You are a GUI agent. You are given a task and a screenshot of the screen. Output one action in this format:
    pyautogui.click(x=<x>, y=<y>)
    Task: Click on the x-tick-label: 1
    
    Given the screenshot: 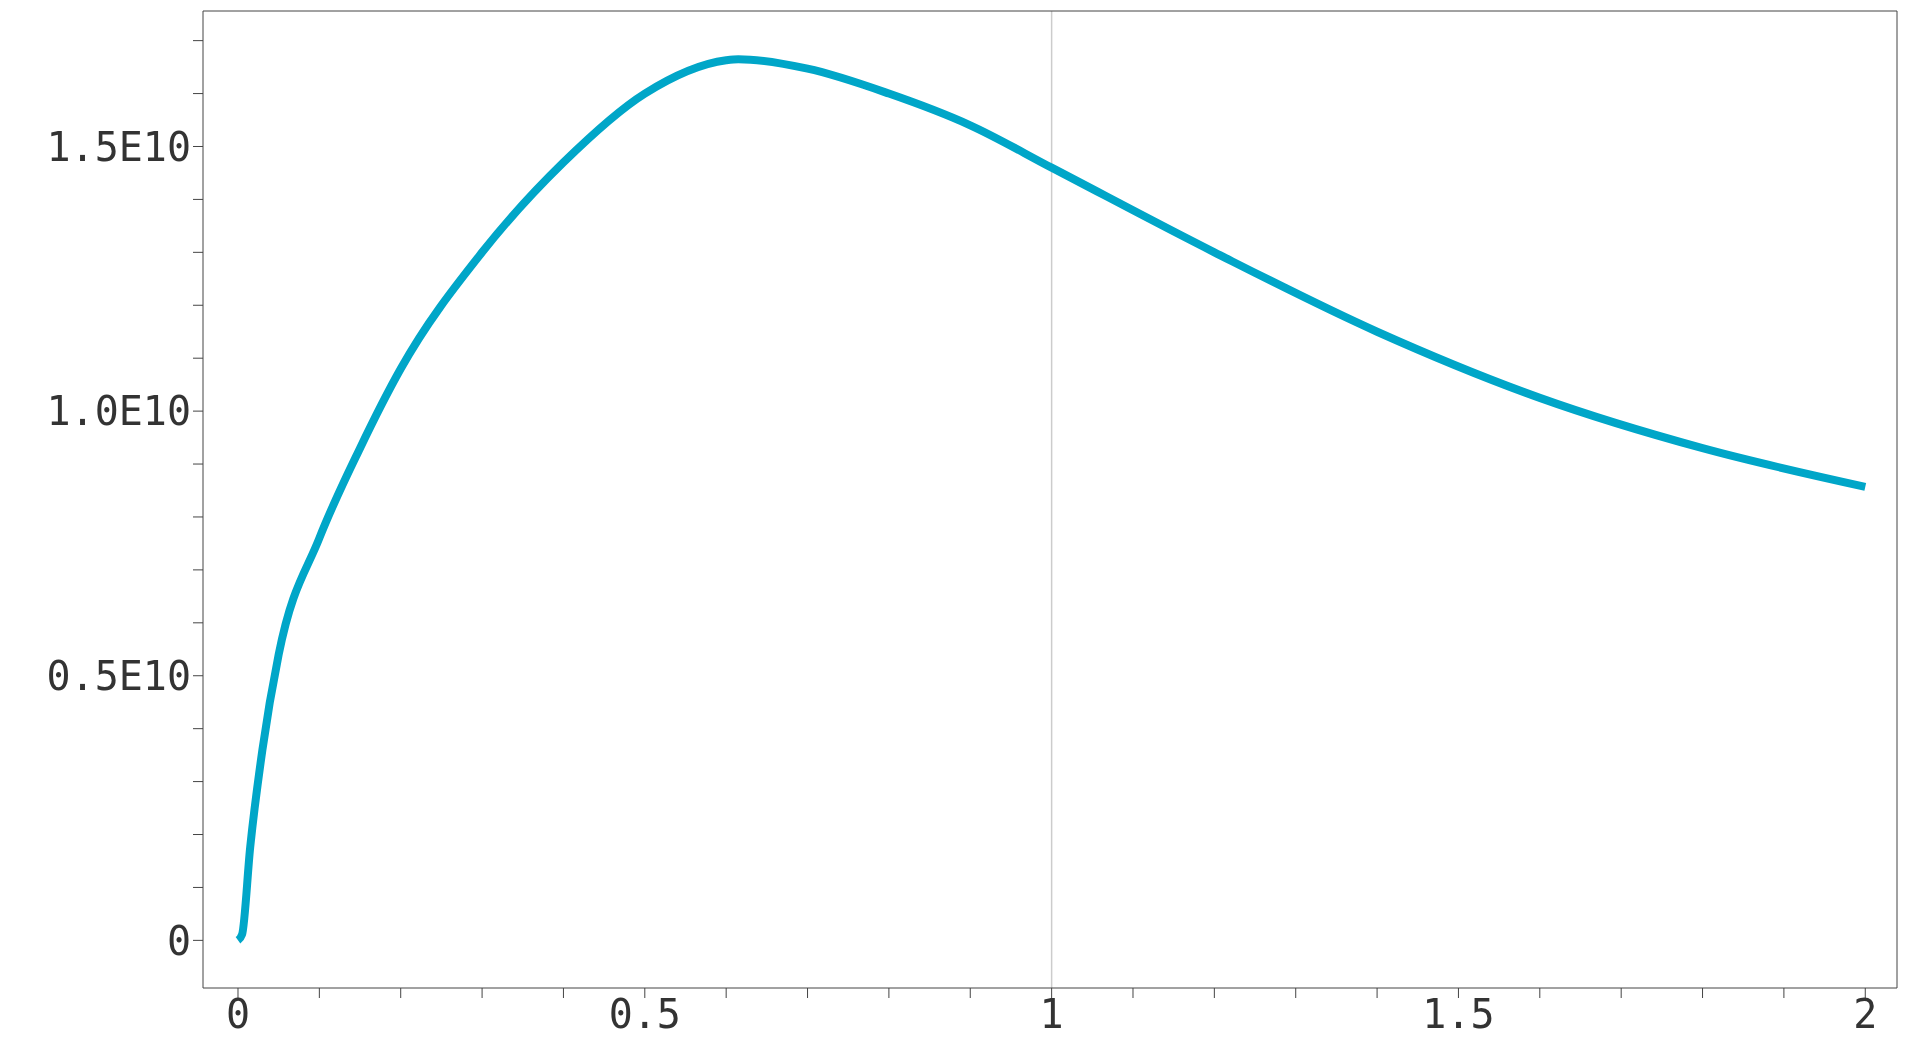 What is the action you would take?
    pyautogui.click(x=1051, y=1014)
    